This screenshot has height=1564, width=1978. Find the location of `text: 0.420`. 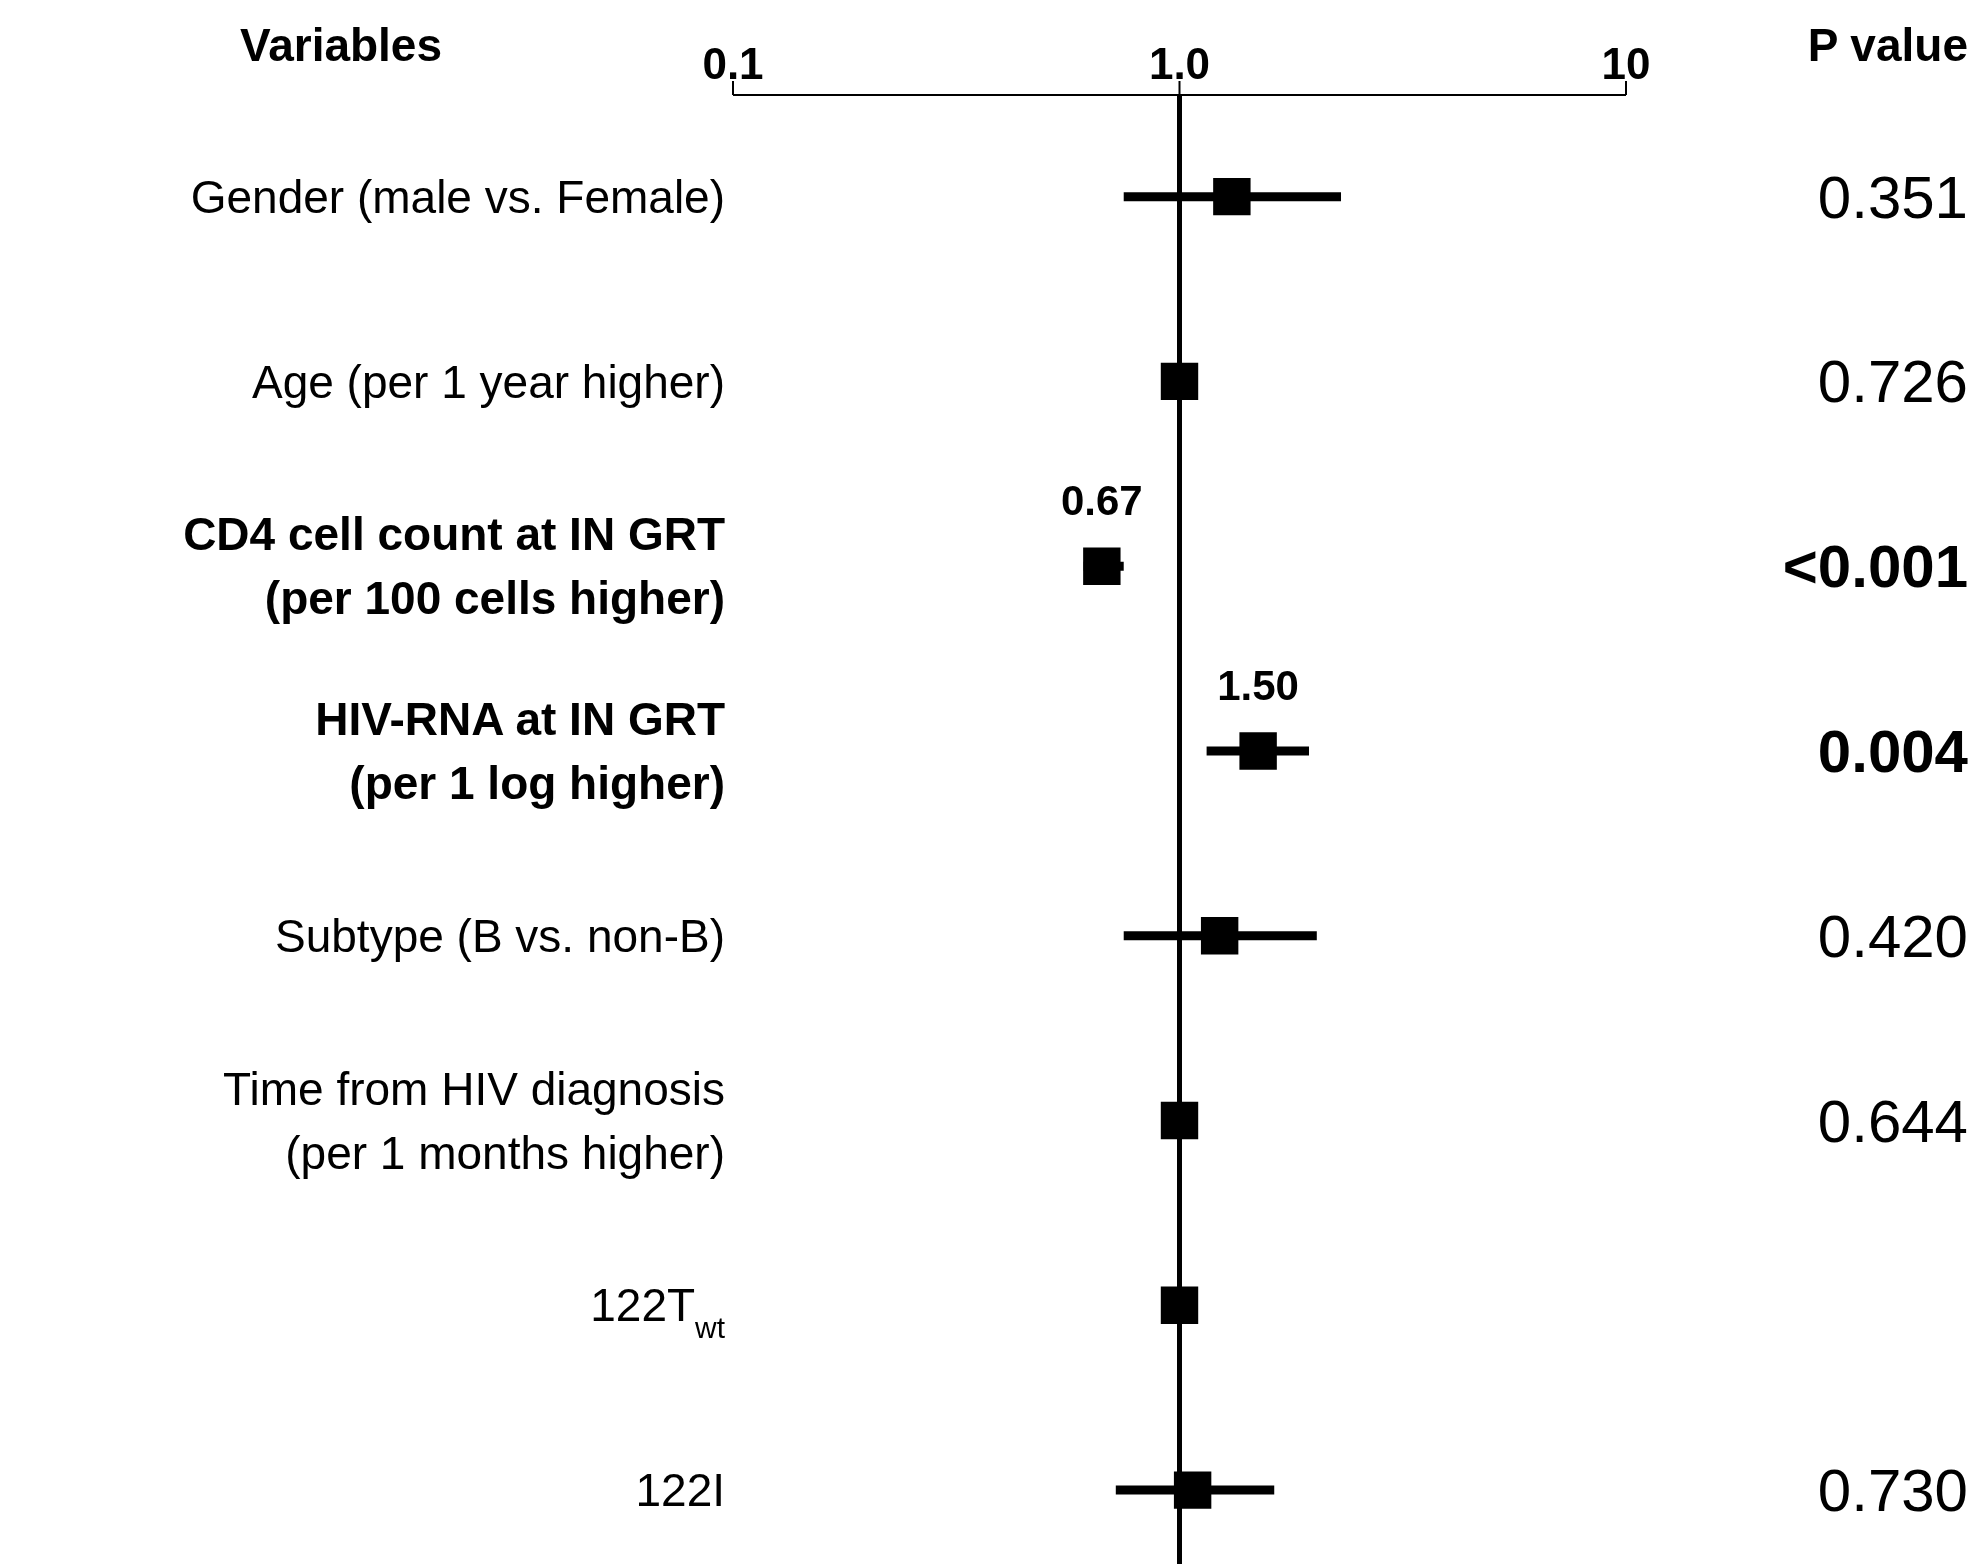

text: 0.420 is located at coordinates (1892, 936).